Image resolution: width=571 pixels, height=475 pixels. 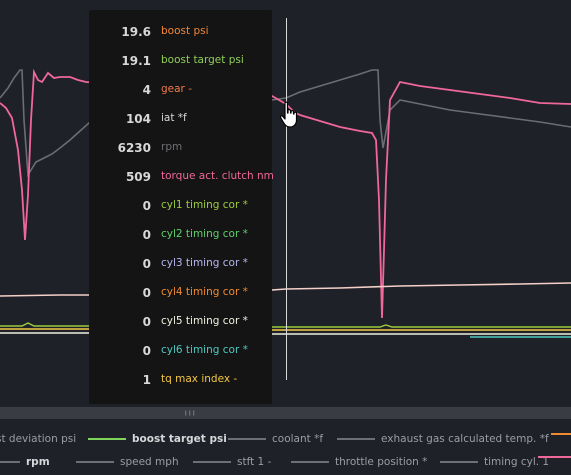 I want to click on legend-label: speed mph, so click(x=149, y=462).